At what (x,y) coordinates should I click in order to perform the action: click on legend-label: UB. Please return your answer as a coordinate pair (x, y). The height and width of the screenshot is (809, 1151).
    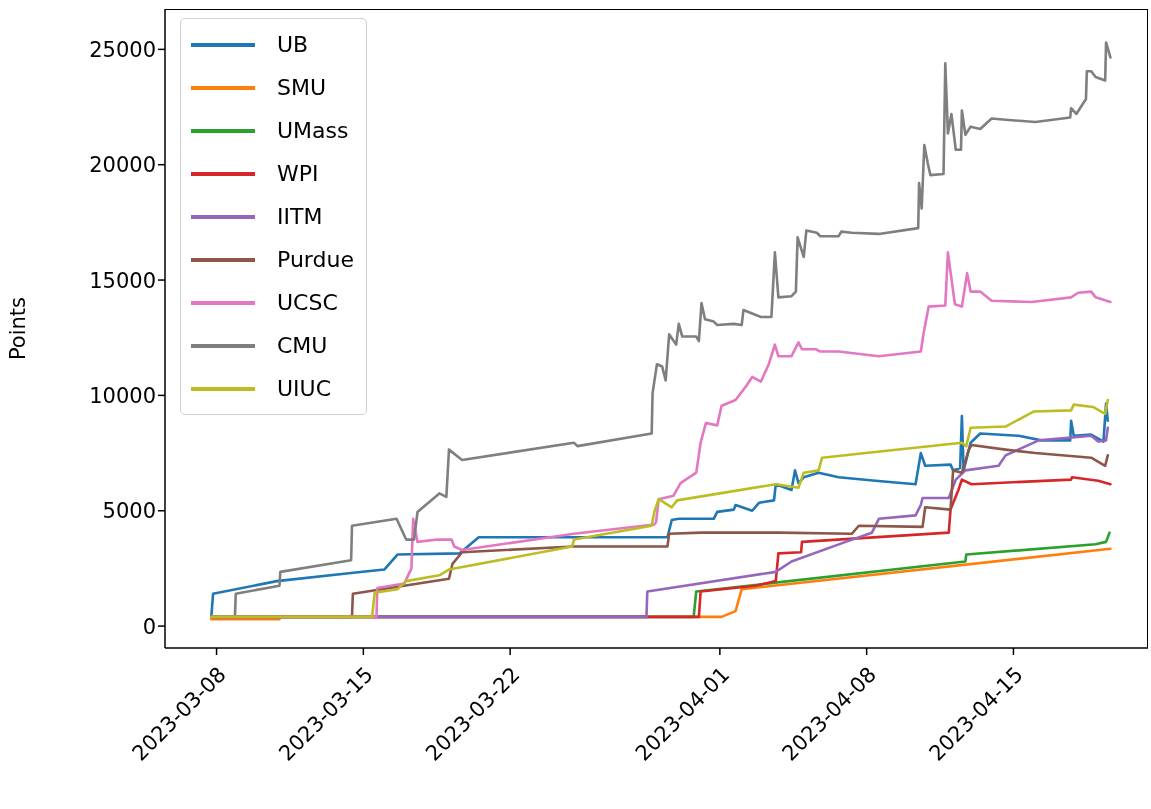
    Looking at the image, I should click on (293, 44).